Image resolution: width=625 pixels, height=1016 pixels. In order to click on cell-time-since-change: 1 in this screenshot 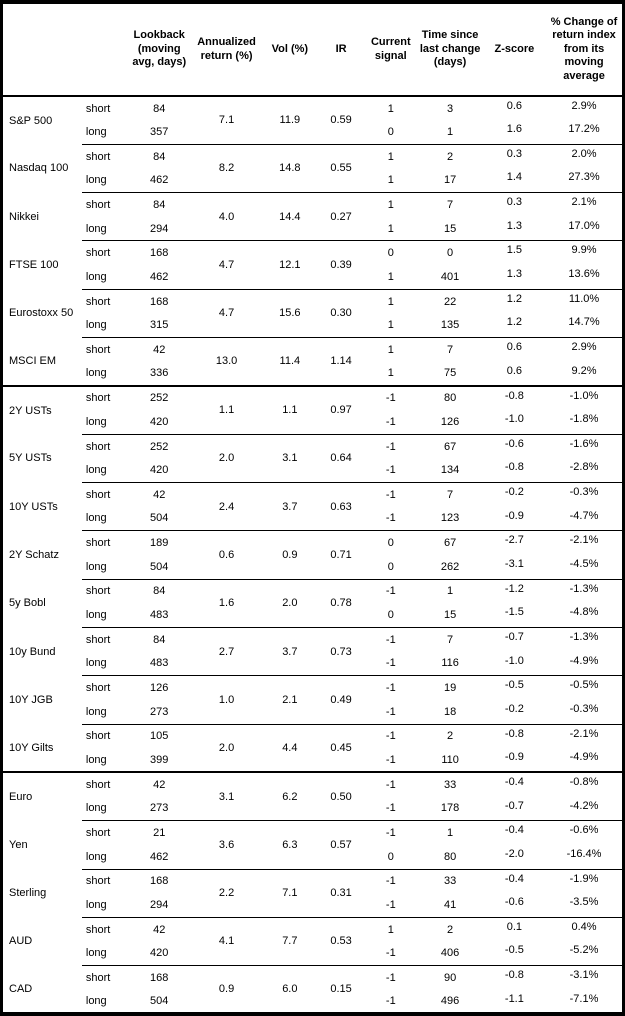, I will do `click(450, 832)`.